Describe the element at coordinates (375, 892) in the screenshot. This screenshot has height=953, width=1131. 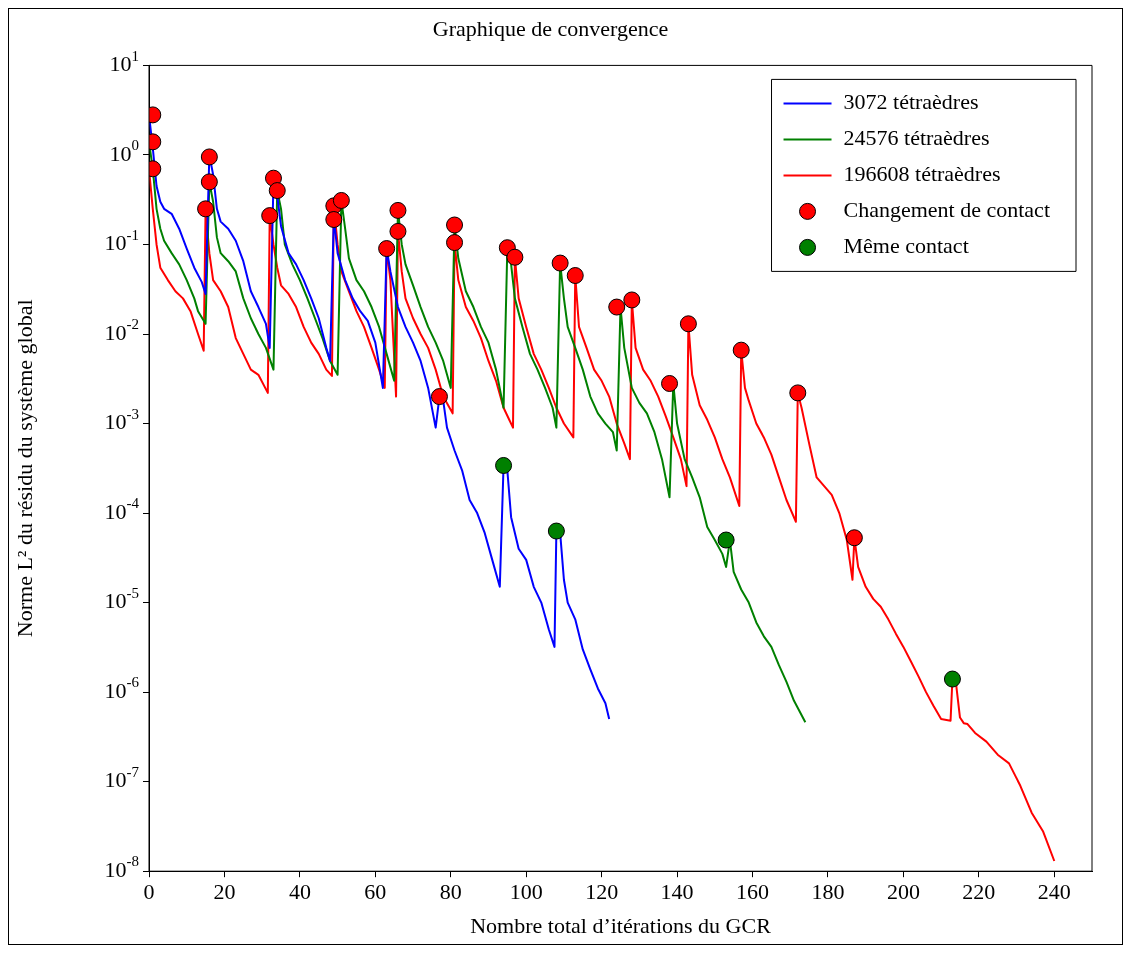
I see `x-tick-label: 60` at that location.